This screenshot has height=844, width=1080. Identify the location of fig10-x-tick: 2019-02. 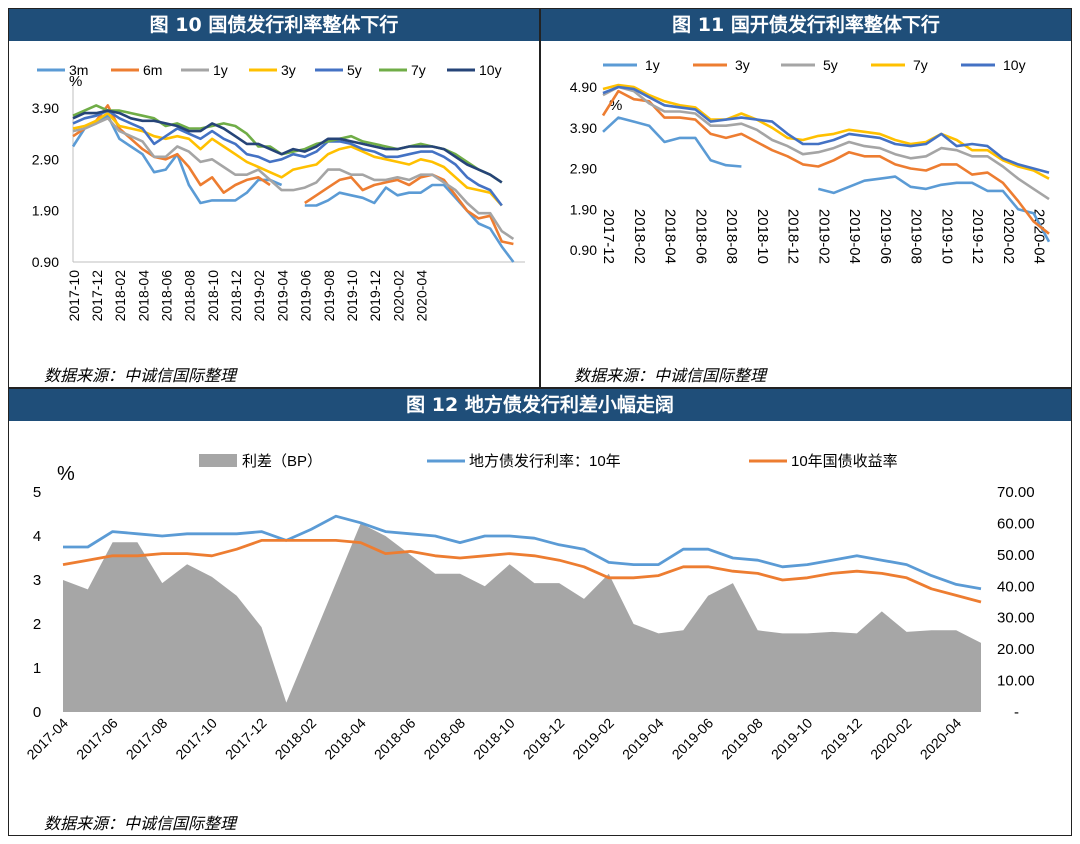
(259, 296).